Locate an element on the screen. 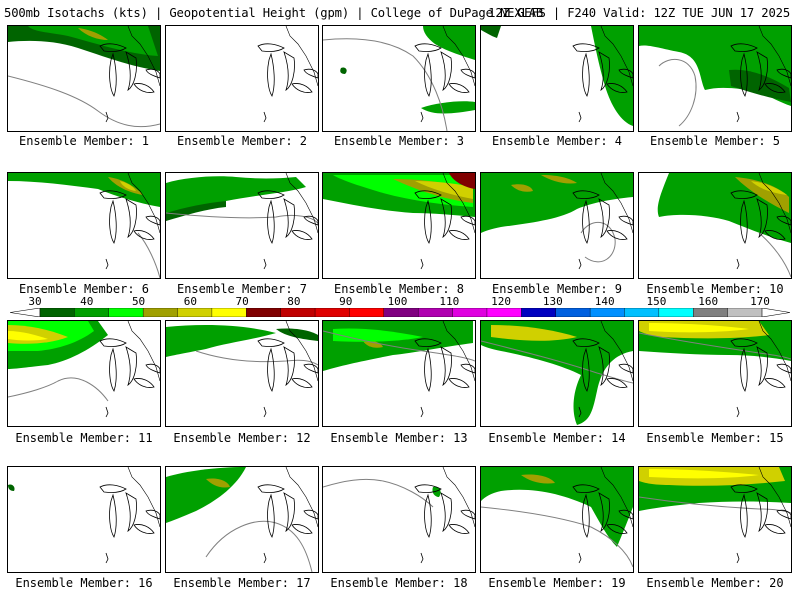 The width and height of the screenshot is (800, 600). colorbar-tick-label: 160 is located at coordinates (708, 301).